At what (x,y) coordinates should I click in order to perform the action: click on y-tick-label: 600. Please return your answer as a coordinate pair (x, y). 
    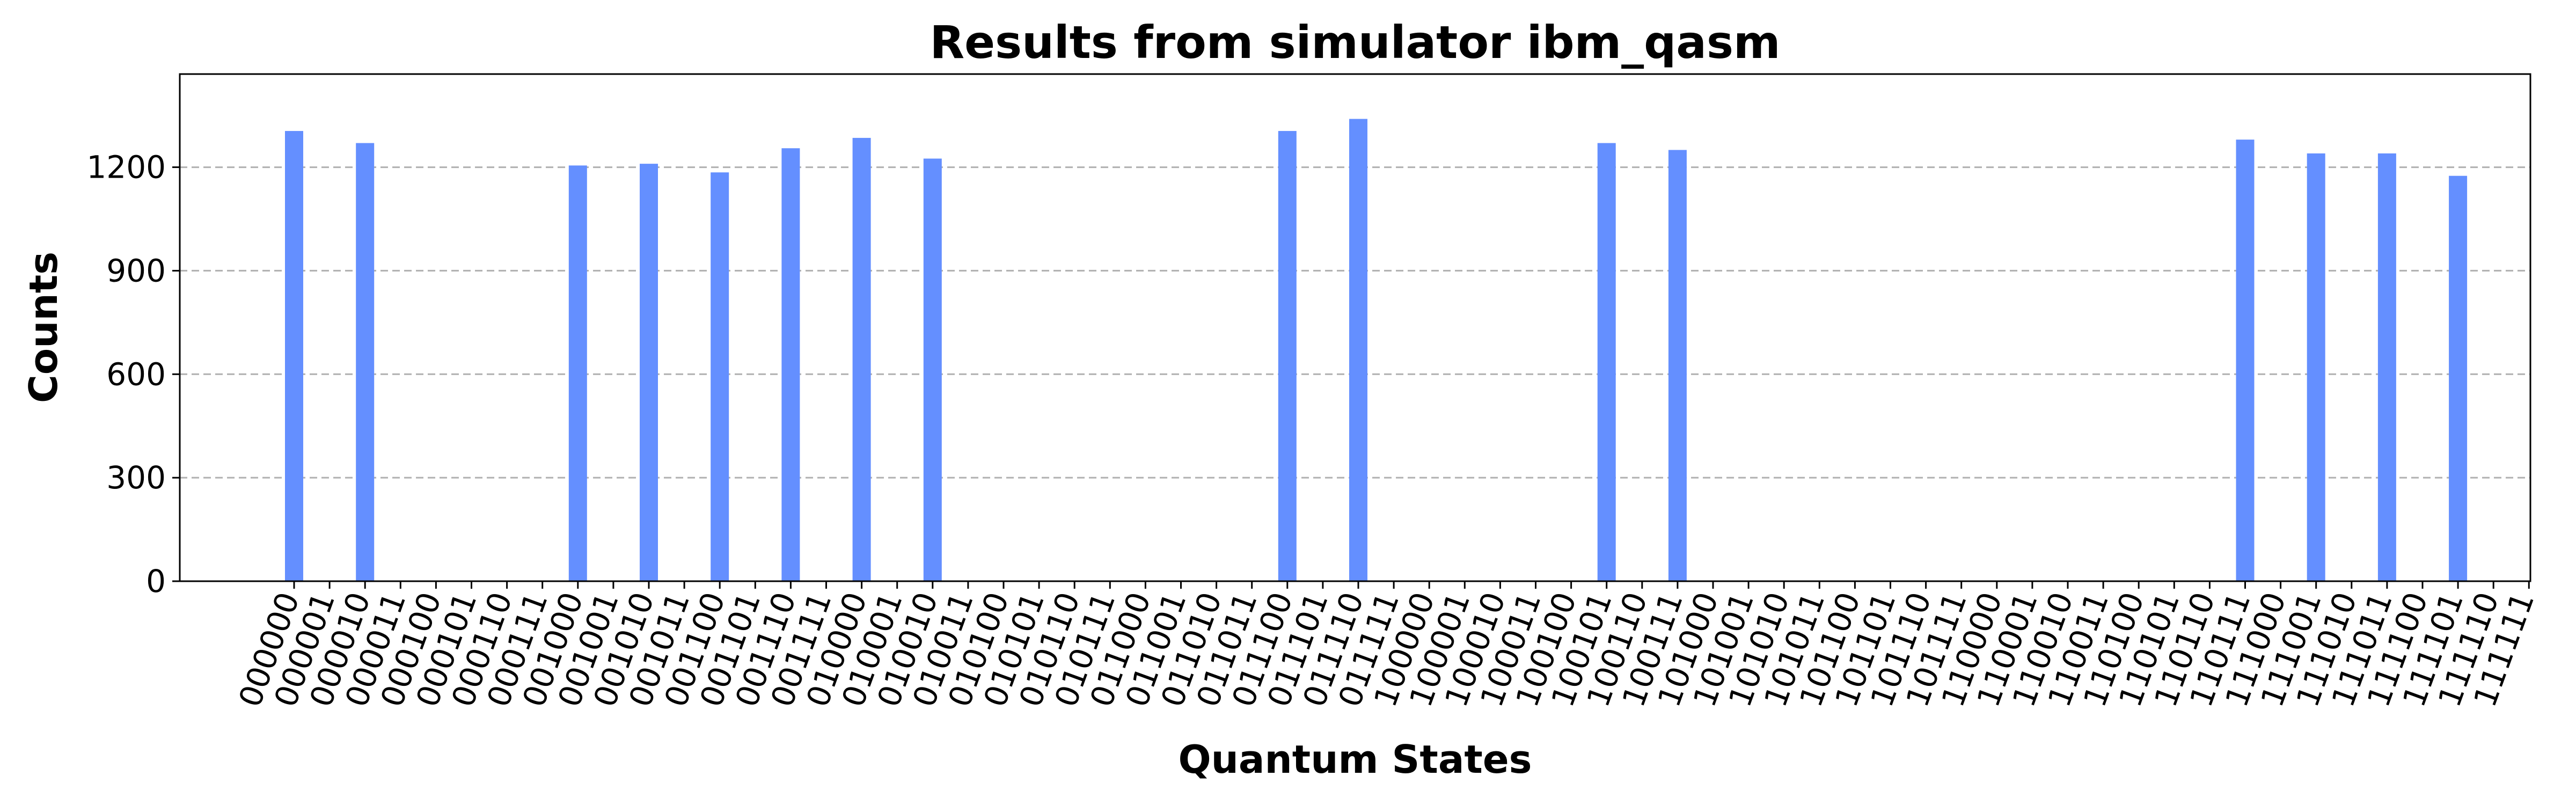
    Looking at the image, I should click on (136, 374).